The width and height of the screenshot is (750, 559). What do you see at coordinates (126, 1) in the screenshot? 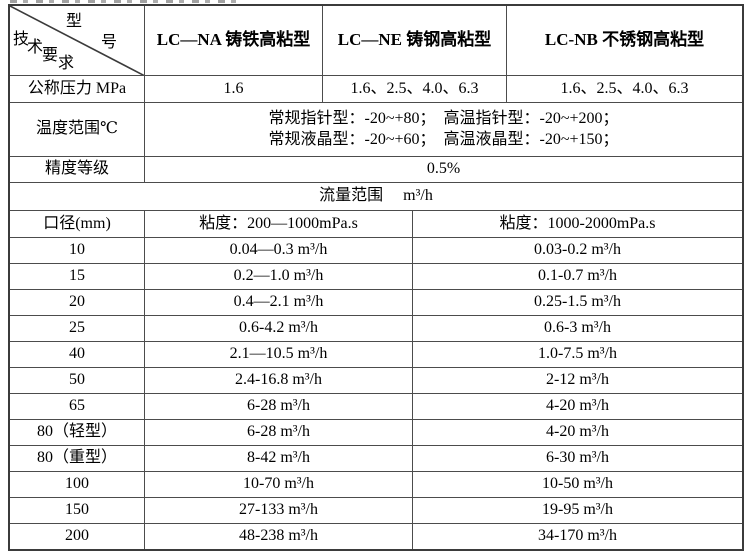
I see `clipped-text-fragment` at bounding box center [126, 1].